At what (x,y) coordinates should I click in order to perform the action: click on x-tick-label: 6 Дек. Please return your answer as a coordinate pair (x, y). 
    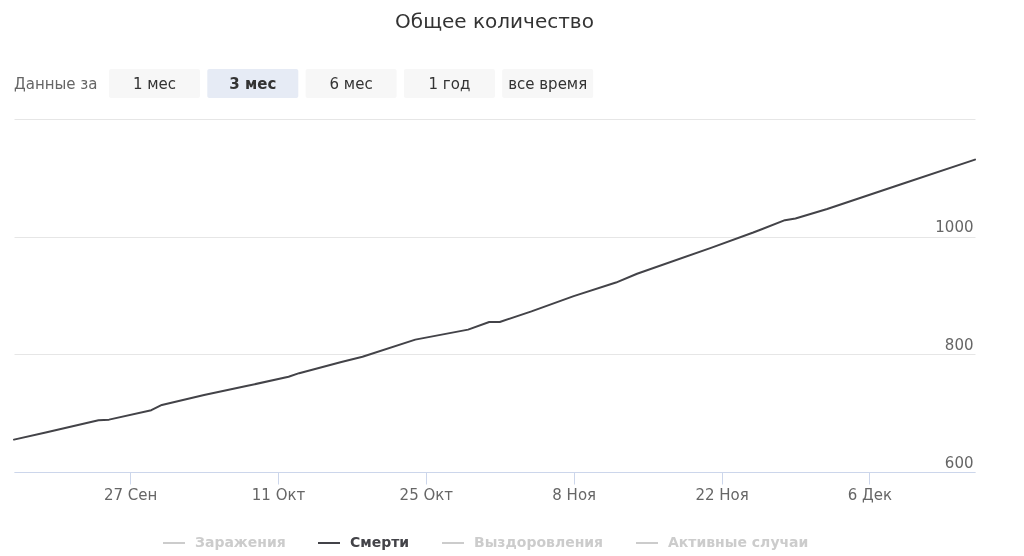
    Looking at the image, I should click on (870, 494).